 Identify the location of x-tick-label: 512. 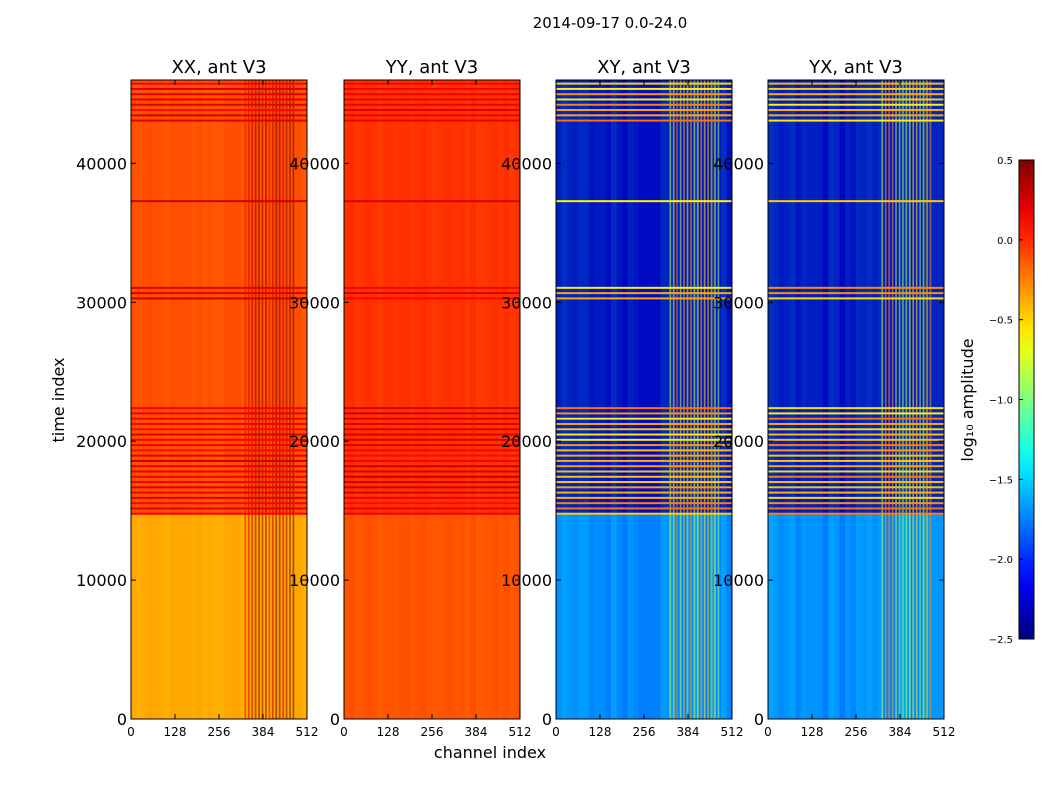
(732, 732).